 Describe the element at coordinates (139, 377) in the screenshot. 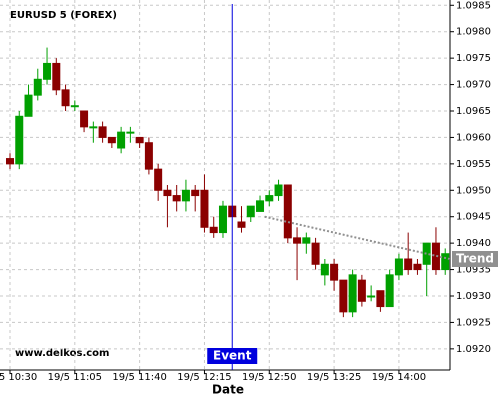

I see `x-tick-label: 19/5 11:40` at that location.